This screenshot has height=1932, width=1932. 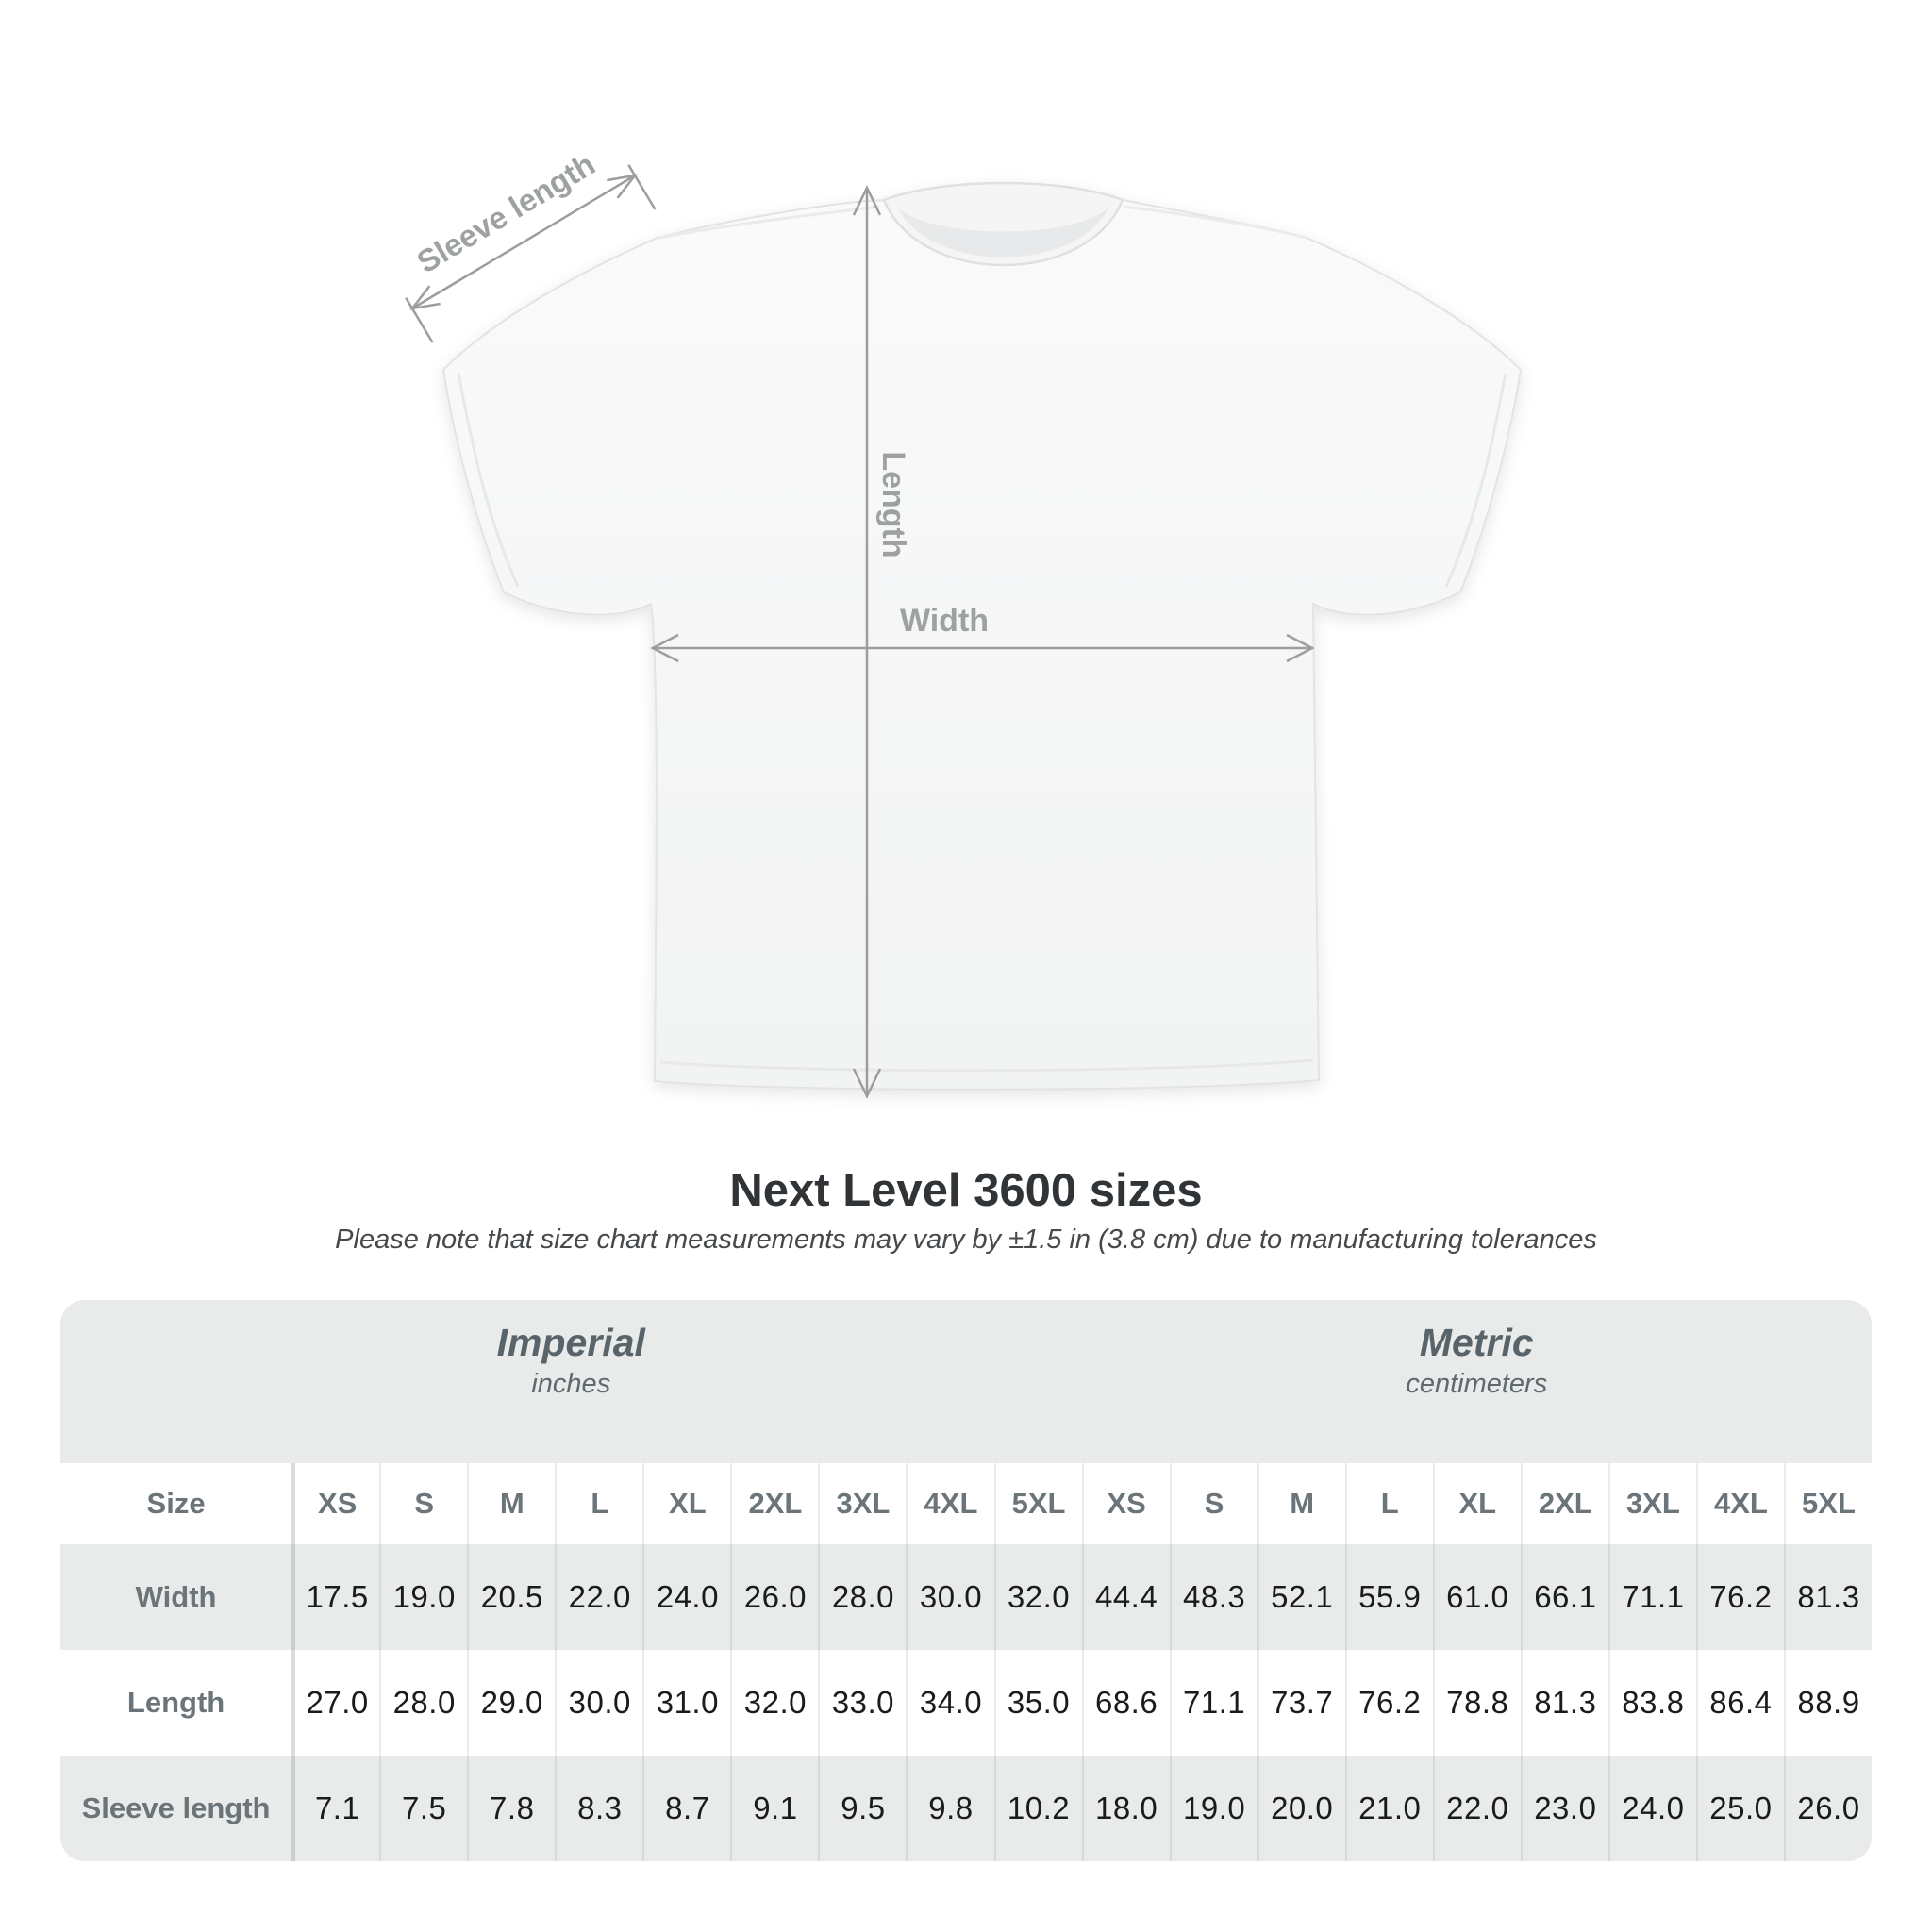 I want to click on value-cell: 8.7, so click(x=686, y=1809).